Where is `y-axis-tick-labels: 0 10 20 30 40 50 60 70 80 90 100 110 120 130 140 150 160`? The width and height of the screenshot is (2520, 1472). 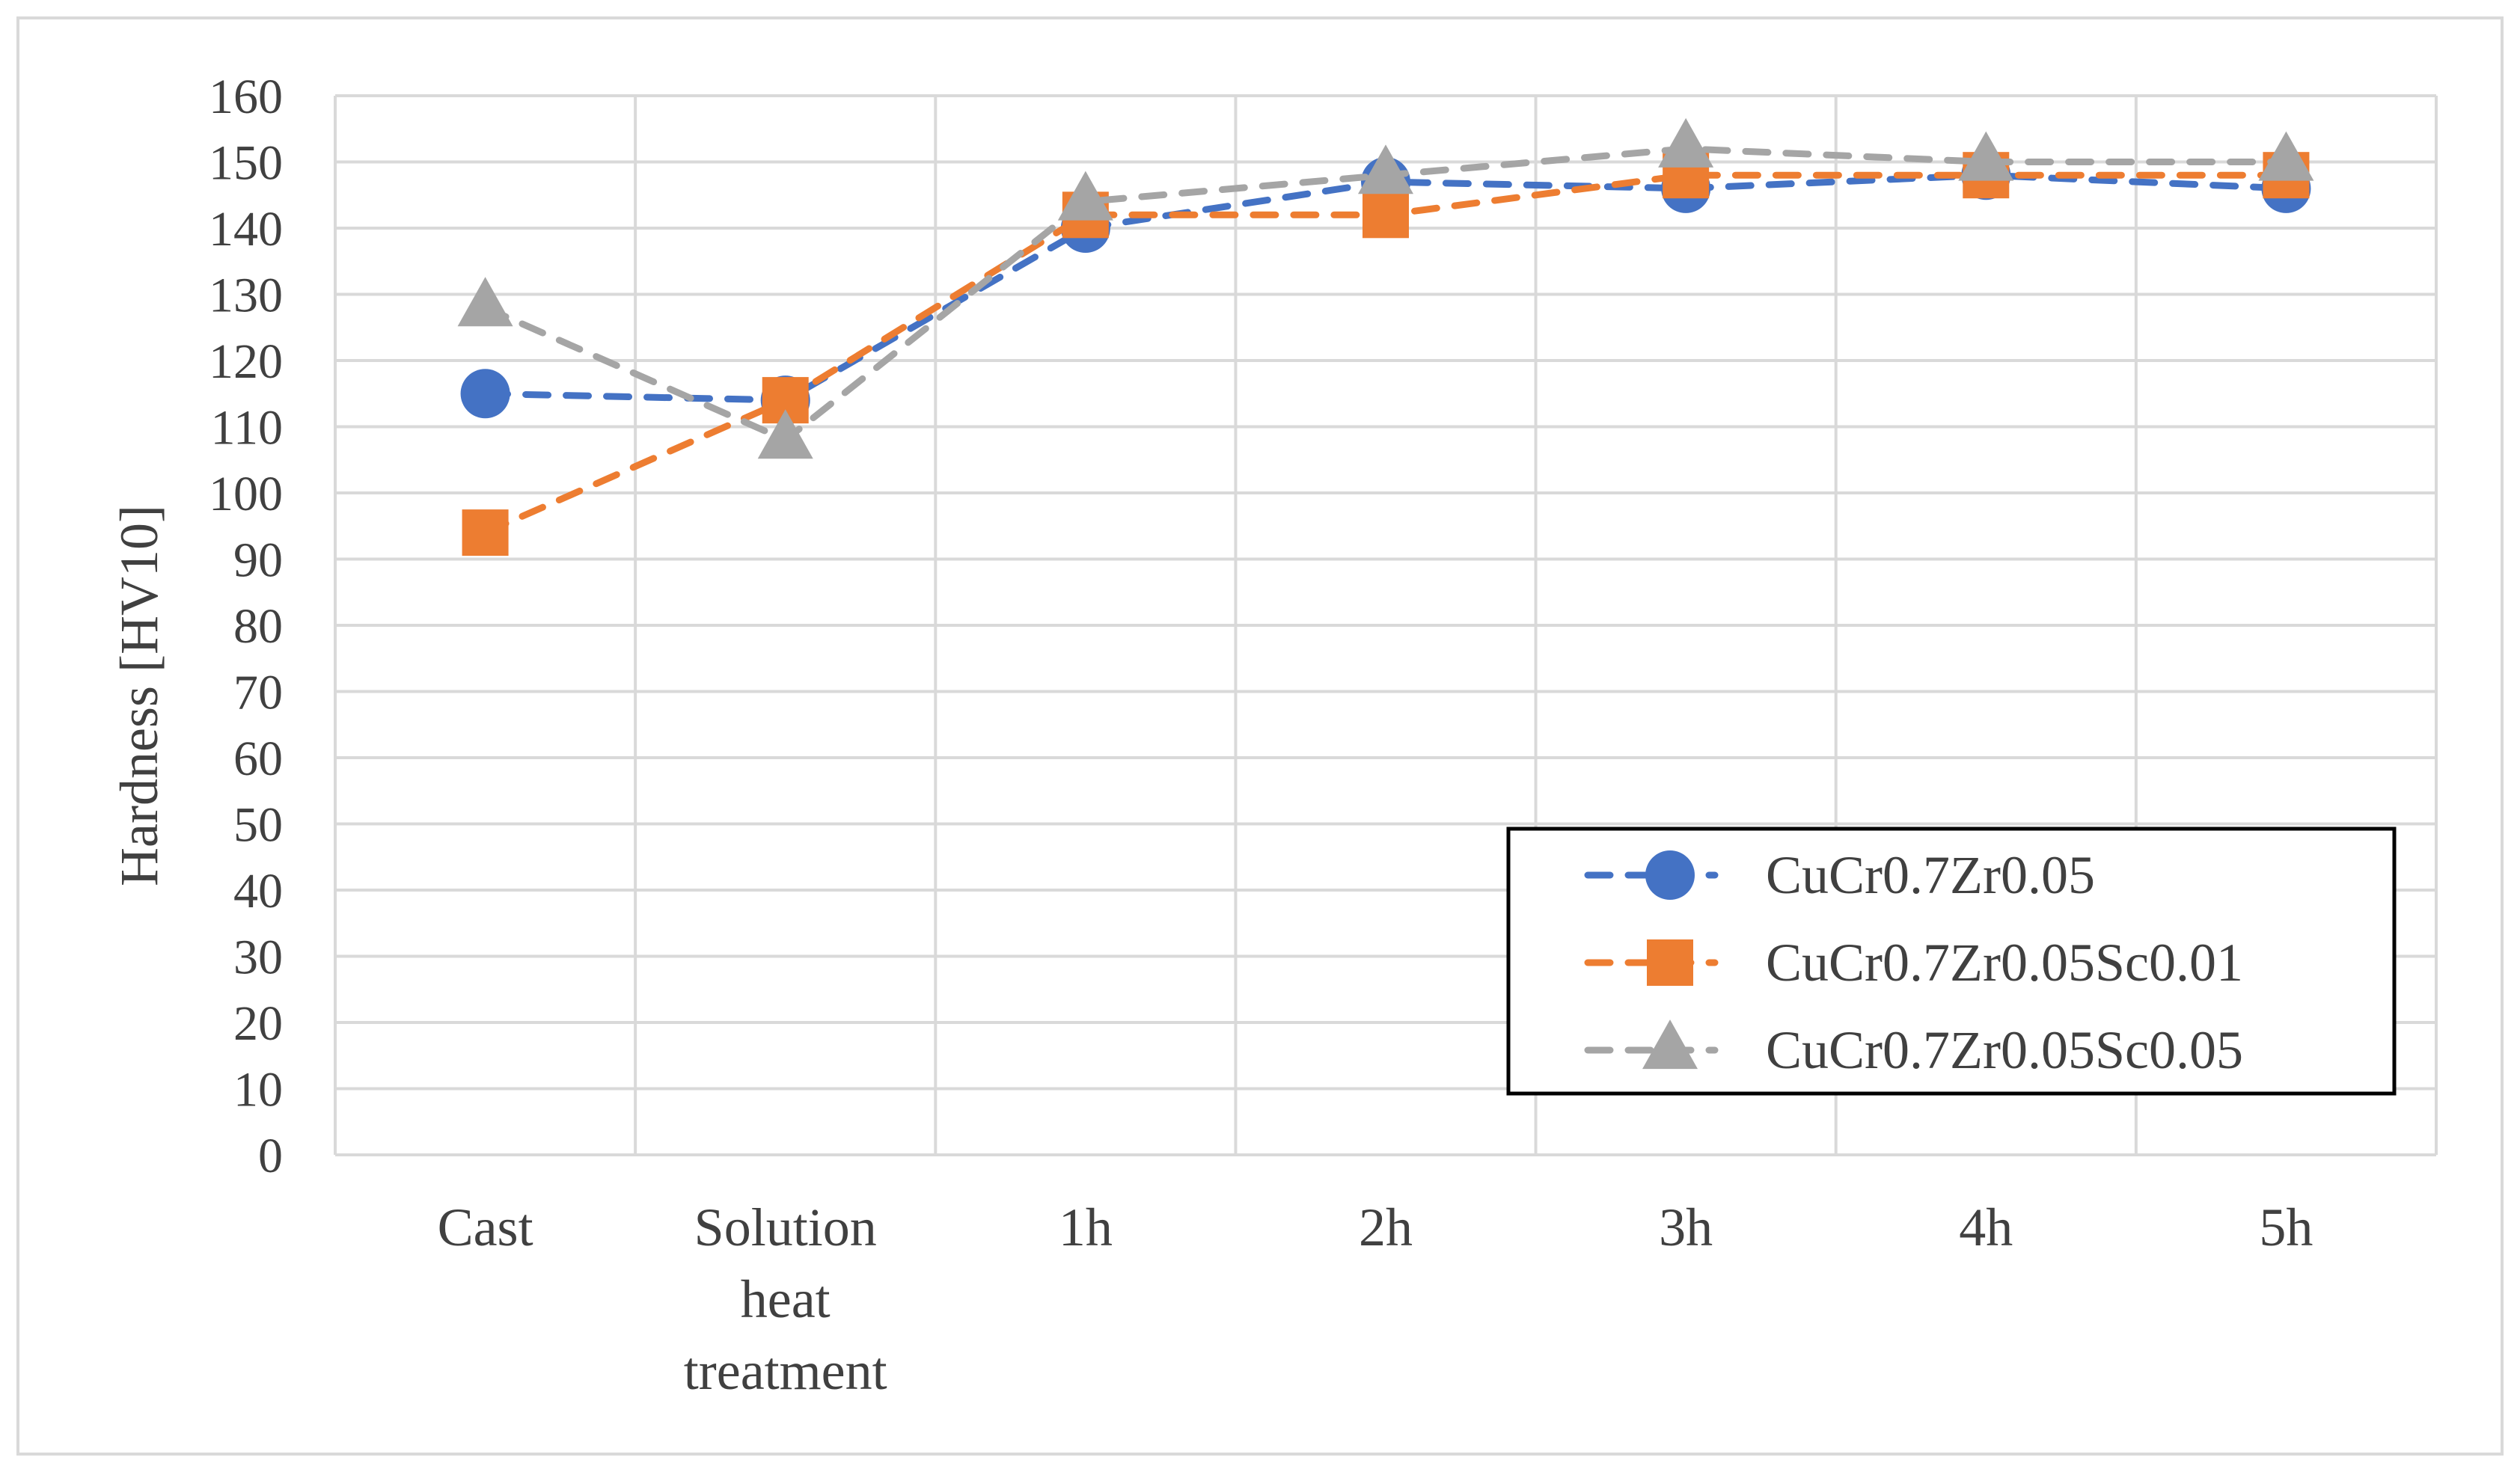 y-axis-tick-labels: 0 10 20 30 40 50 60 70 80 90 100 110 120 130 140 150 160 is located at coordinates (246, 626).